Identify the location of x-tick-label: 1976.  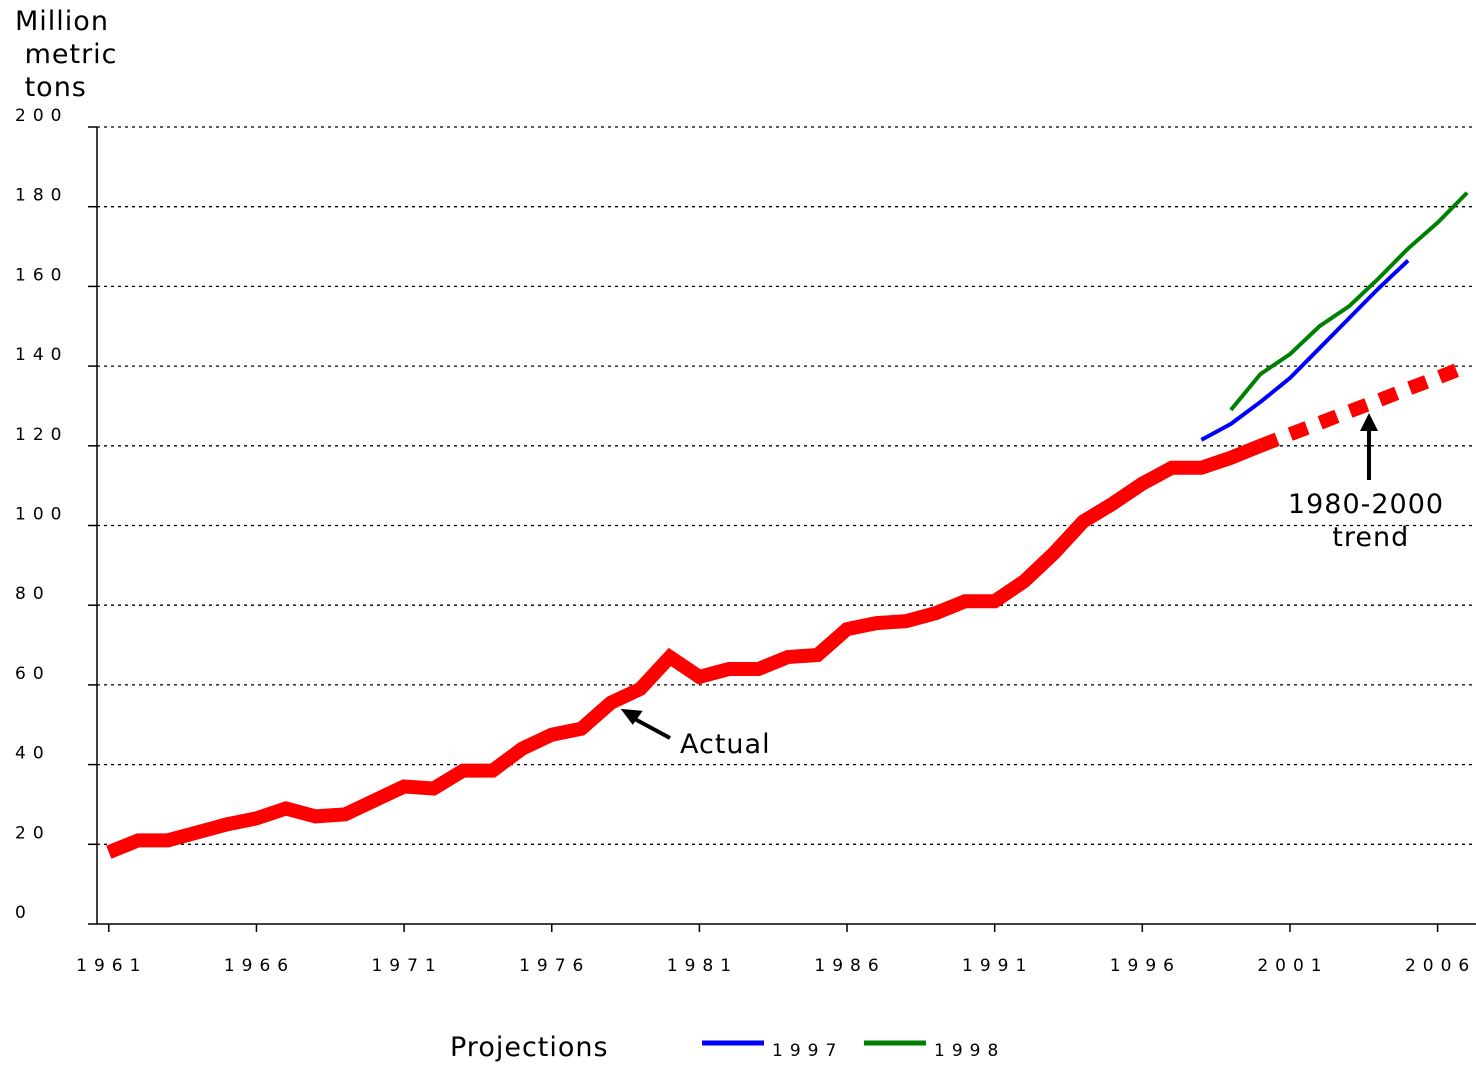
(554, 966).